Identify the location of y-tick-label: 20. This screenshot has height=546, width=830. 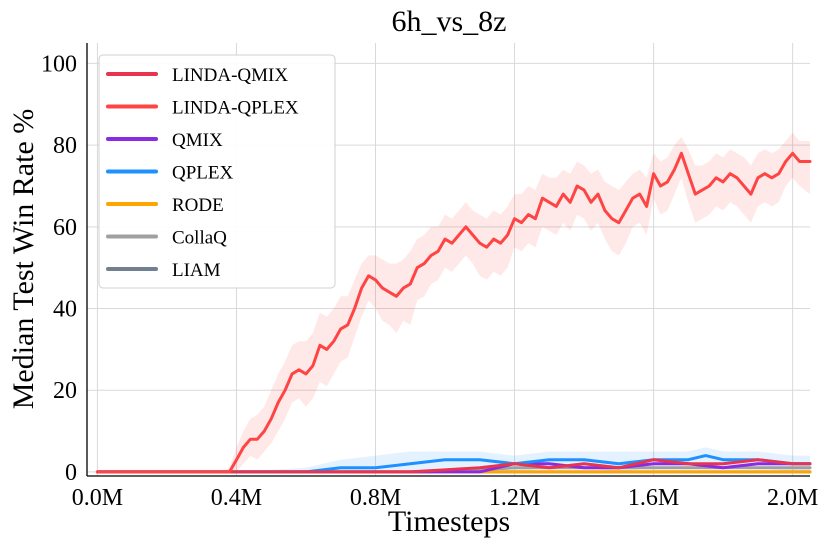
(65, 391).